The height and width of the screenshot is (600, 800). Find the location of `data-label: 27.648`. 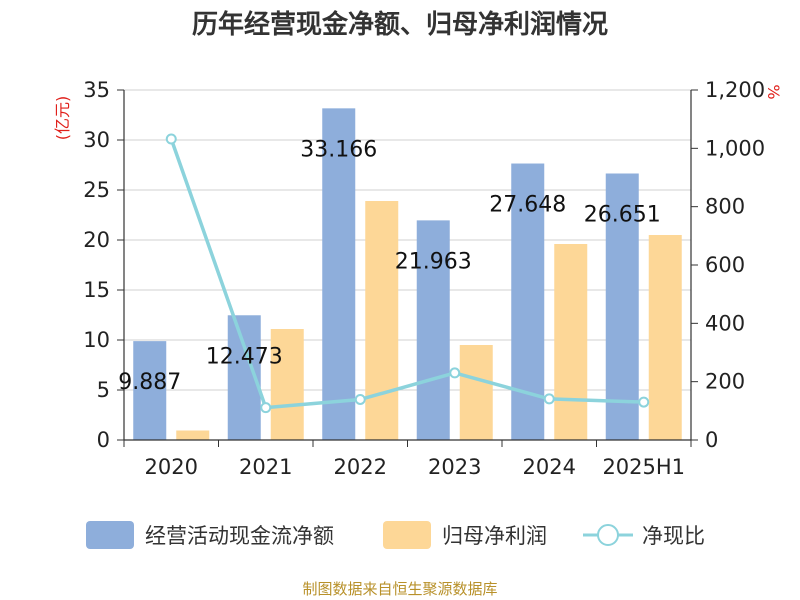

data-label: 27.648 is located at coordinates (527, 205).